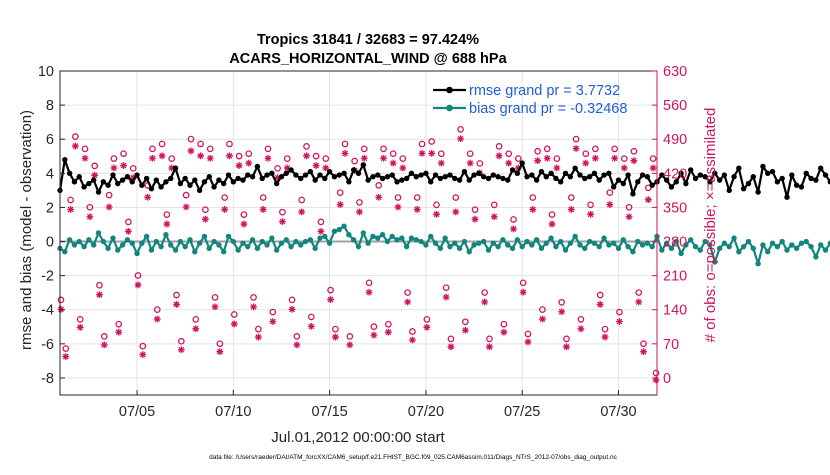  Describe the element at coordinates (50, 106) in the screenshot. I see `y-tick-label: 8` at that location.